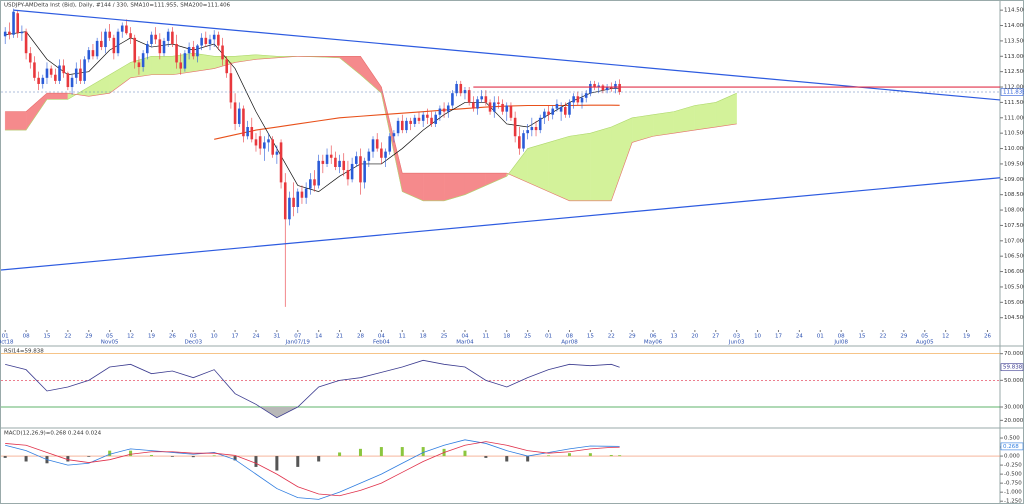 The width and height of the screenshot is (1024, 504). I want to click on y-tick-label: 111.000, so click(1014, 118).